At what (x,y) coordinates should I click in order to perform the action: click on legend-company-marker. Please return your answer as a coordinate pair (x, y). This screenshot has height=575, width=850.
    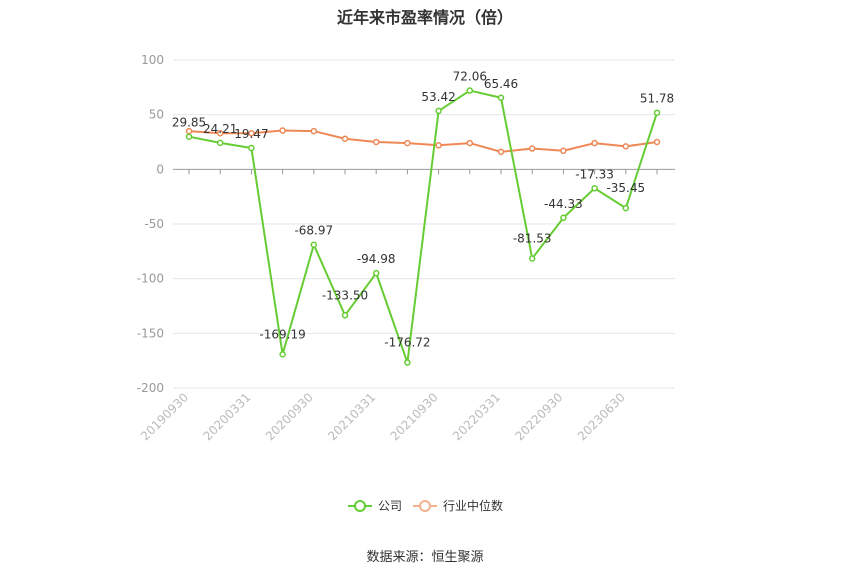
    Looking at the image, I should click on (360, 506).